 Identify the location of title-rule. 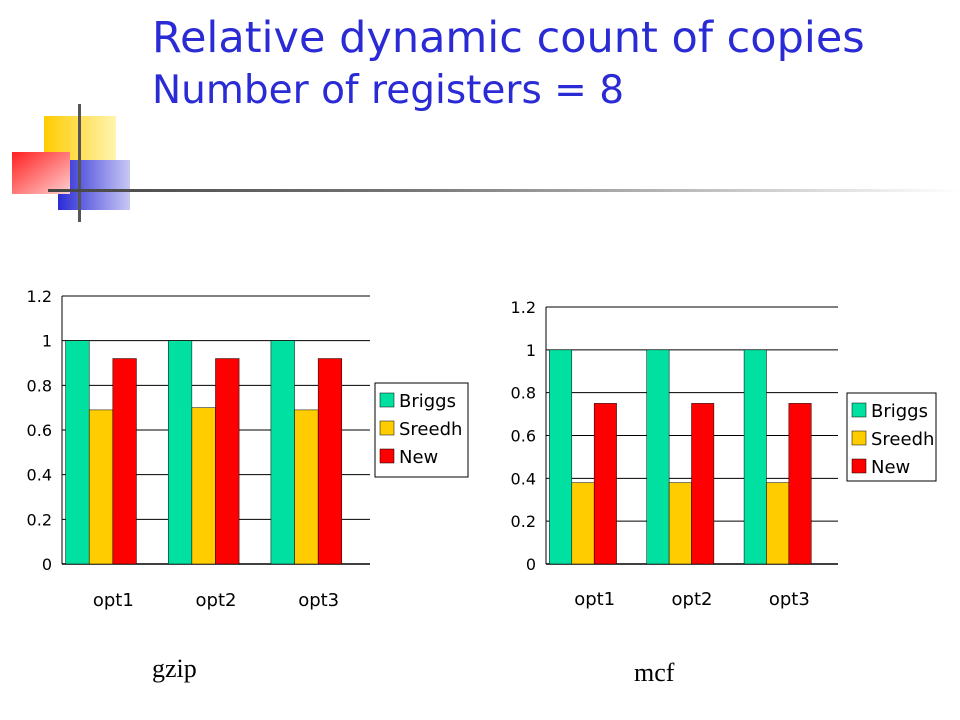
(504, 190).